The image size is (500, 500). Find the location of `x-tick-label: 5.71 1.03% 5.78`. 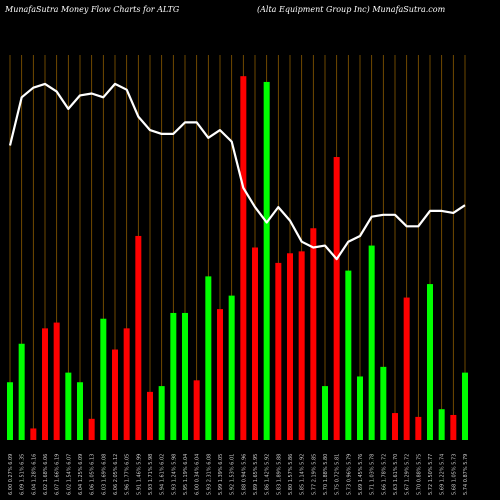

x-tick-label: 5.71 1.03% 5.78 is located at coordinates (373, 474).